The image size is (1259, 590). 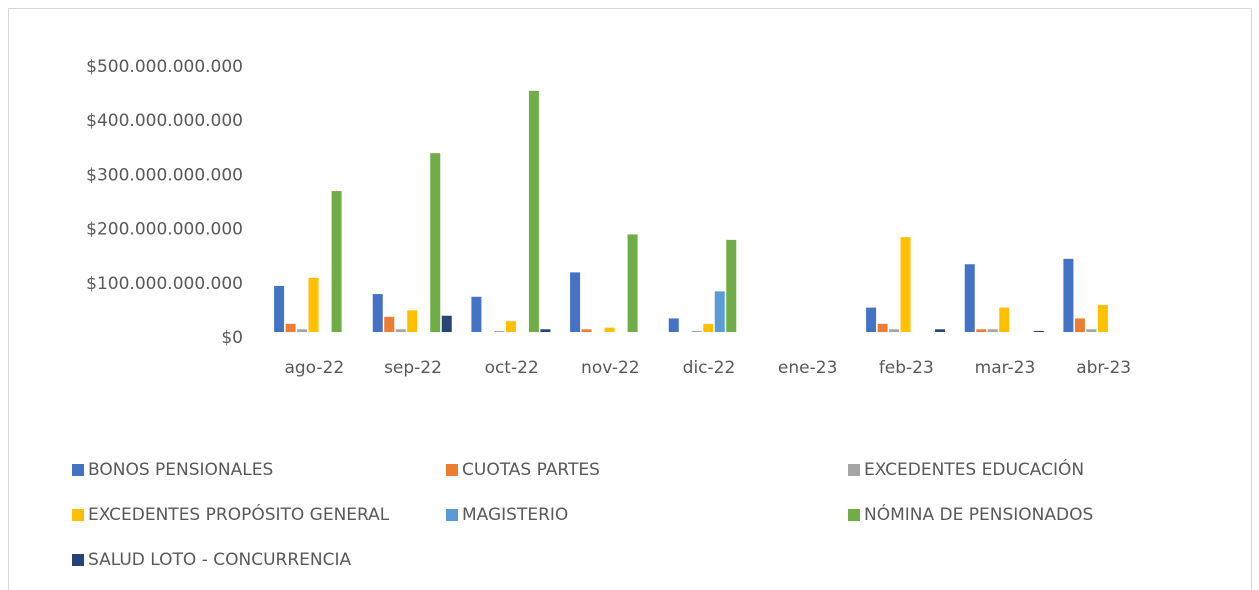 What do you see at coordinates (709, 368) in the screenshot?
I see `x-tick-label: dic-22` at bounding box center [709, 368].